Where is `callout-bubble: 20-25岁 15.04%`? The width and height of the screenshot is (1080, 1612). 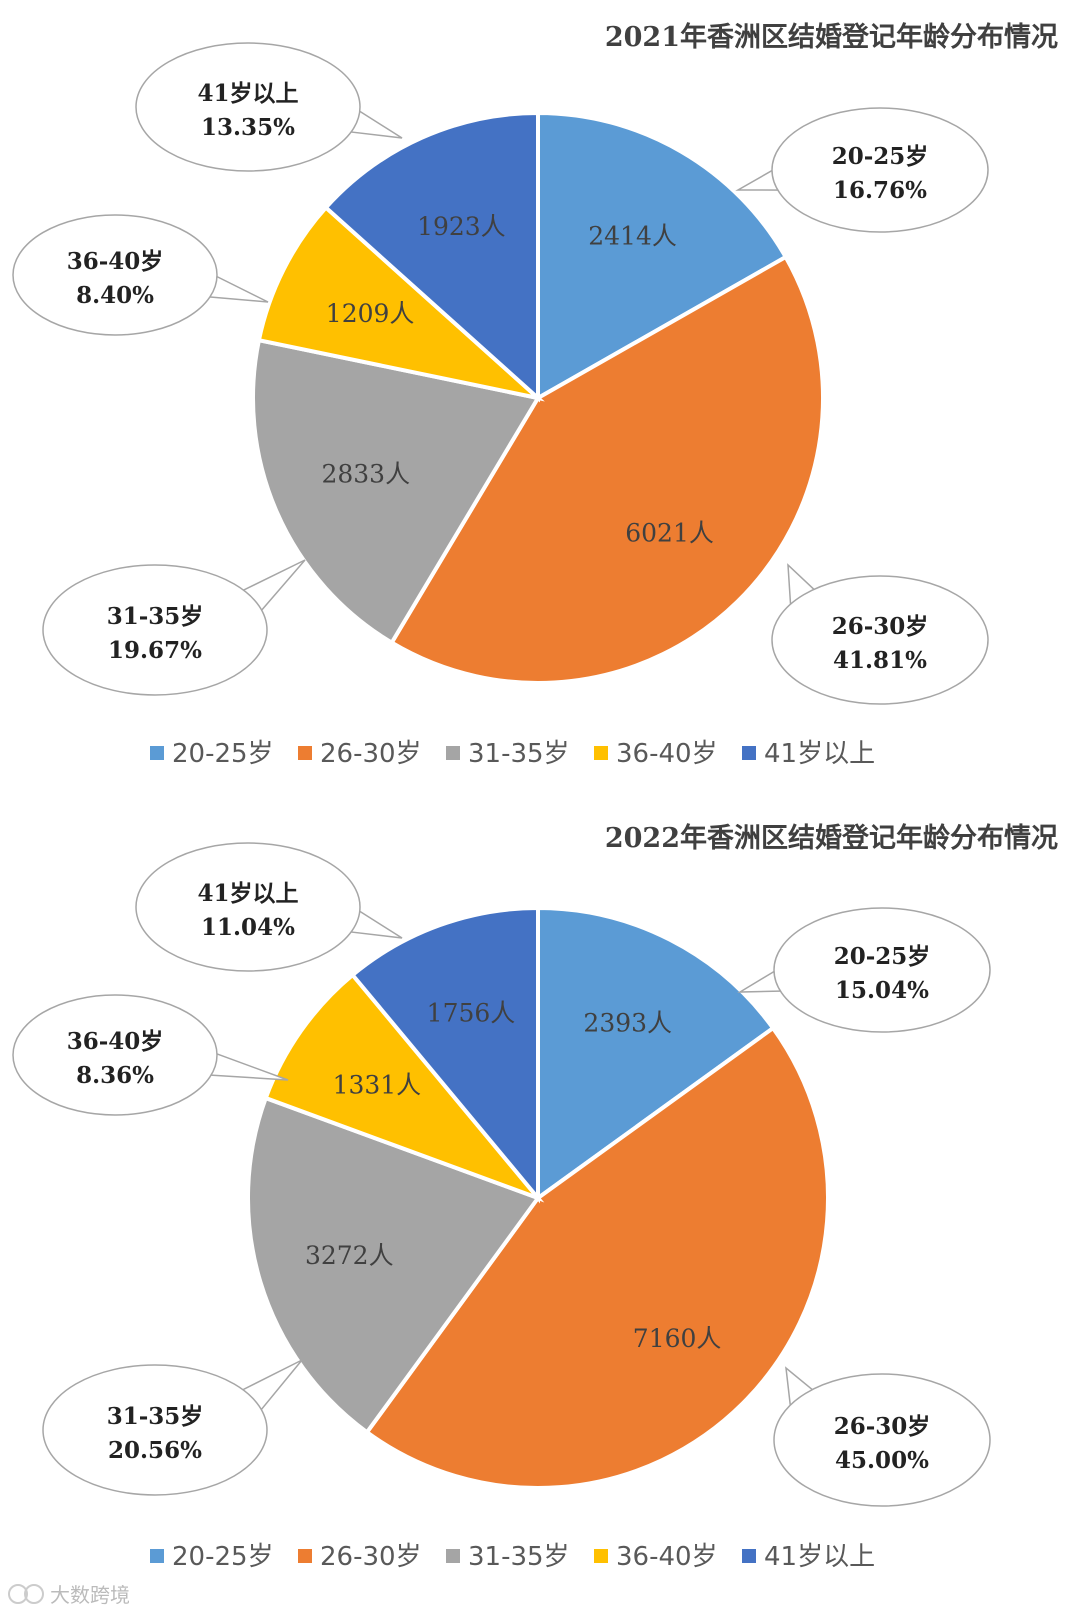
callout-bubble: 20-25岁 15.04% is located at coordinates (864, 970).